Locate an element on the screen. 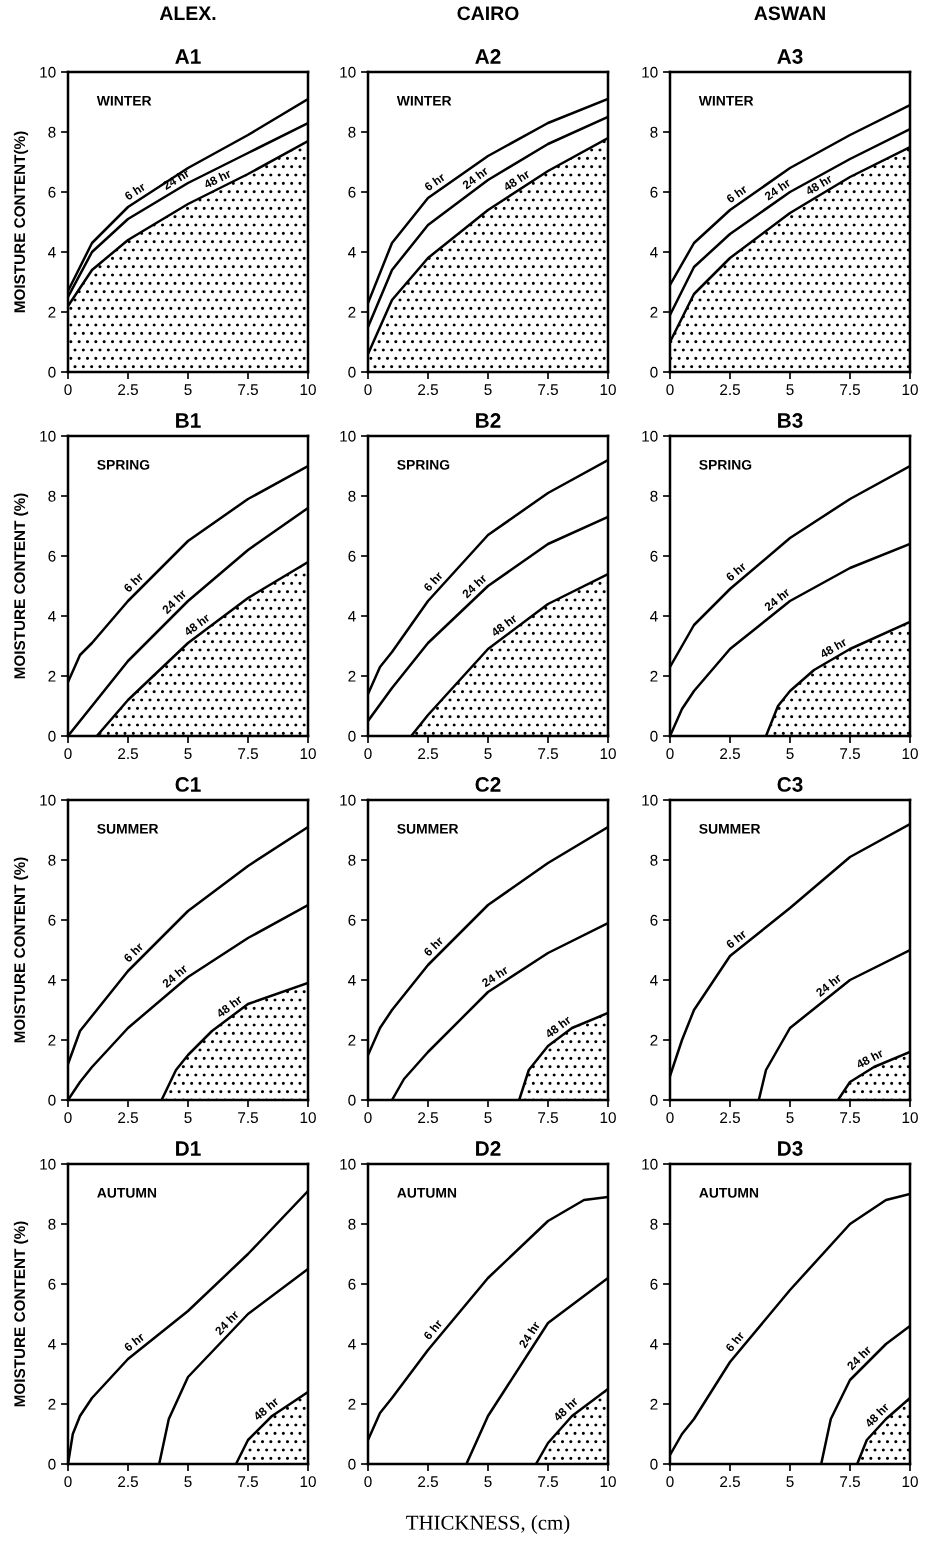  chart-subtitle: ASWAN is located at coordinates (789, 13).